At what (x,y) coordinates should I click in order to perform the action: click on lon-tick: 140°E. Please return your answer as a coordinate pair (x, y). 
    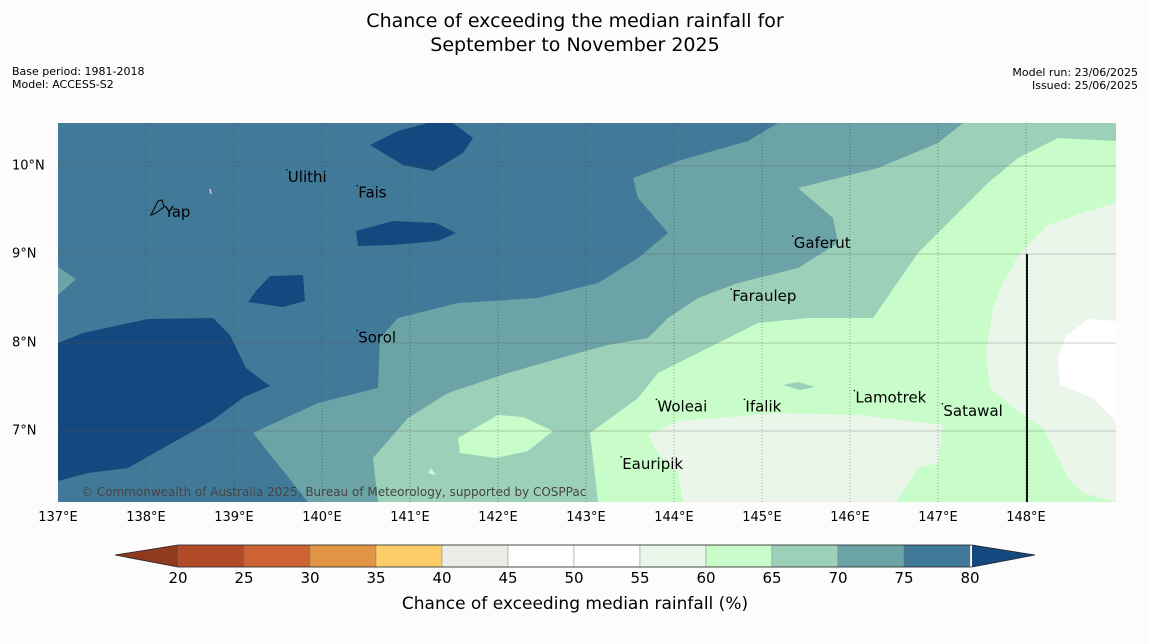
    Looking at the image, I should click on (322, 517).